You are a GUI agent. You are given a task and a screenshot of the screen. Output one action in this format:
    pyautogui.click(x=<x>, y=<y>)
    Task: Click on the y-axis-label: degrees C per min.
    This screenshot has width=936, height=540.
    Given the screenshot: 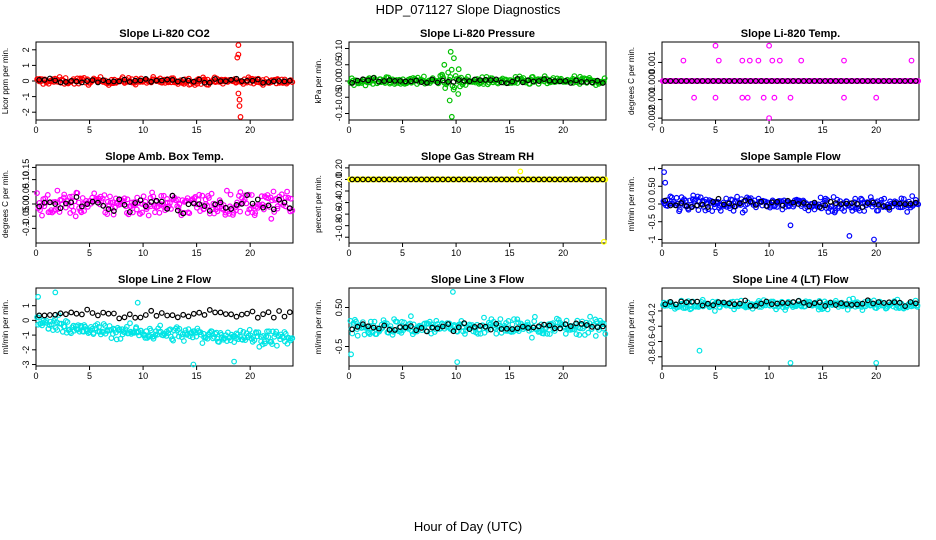 What is the action you would take?
    pyautogui.click(x=631, y=81)
    